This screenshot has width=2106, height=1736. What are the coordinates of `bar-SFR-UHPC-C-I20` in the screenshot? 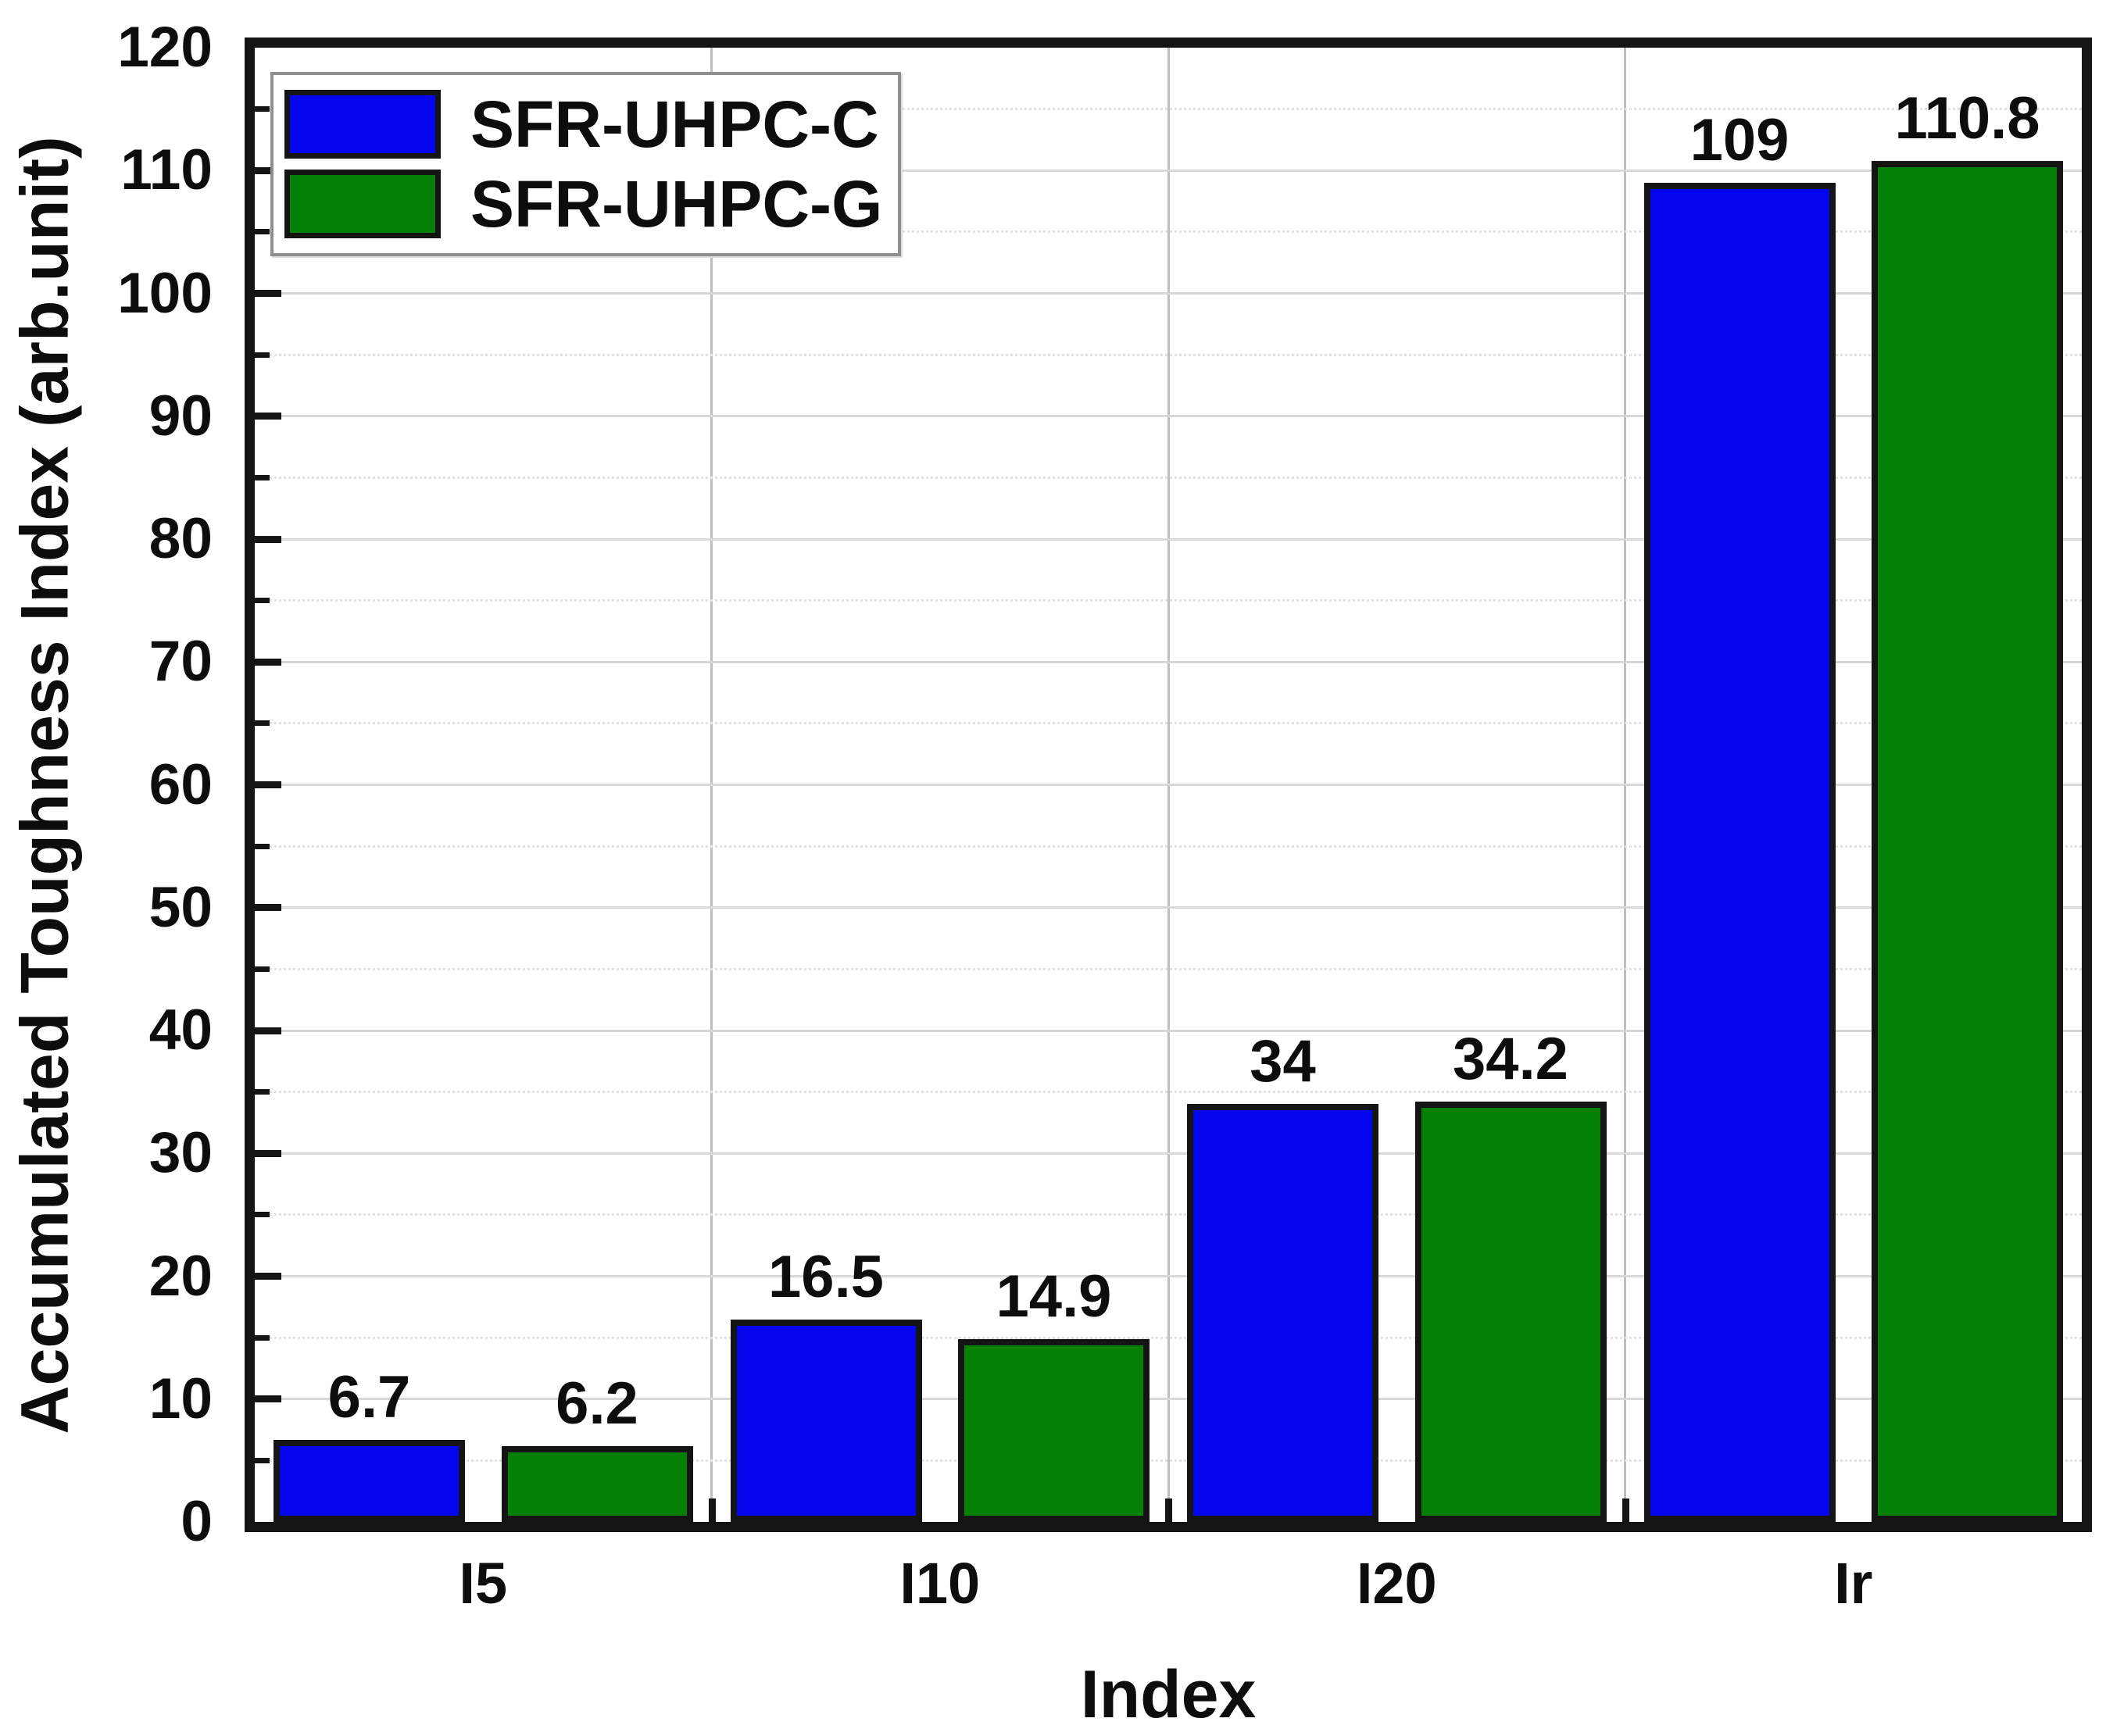 It's located at (1282, 1313).